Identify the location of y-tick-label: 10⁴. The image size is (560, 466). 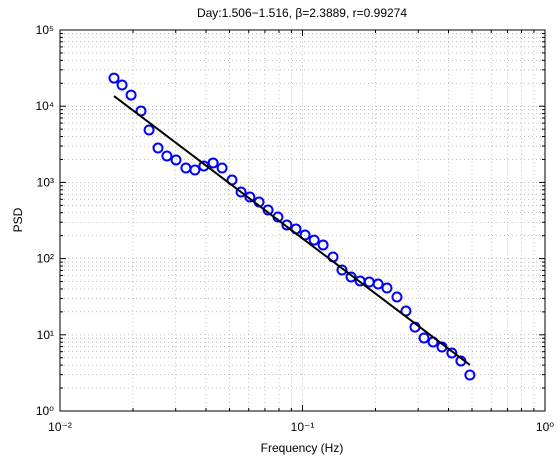
(44, 106).